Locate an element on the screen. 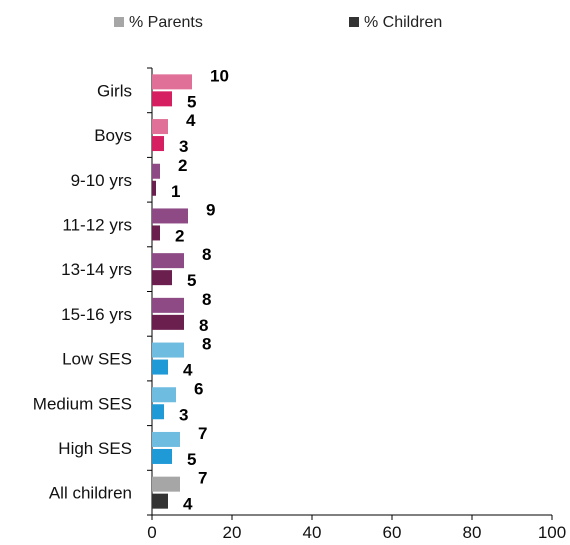 This screenshot has height=545, width=570. parents-value-label: 2 is located at coordinates (182, 165).